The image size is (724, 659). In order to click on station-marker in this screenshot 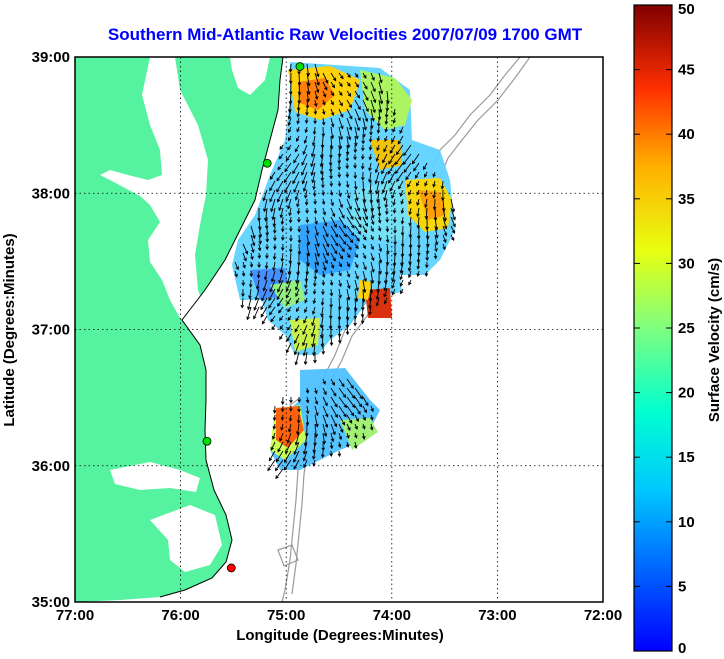, I will do `click(300, 66)`.